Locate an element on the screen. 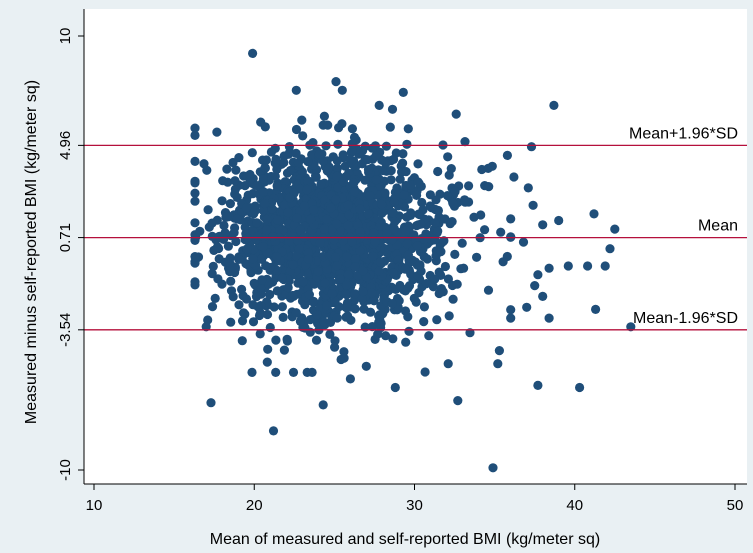 The height and width of the screenshot is (553, 753). y-tick-label: 4.96 is located at coordinates (65, 145).